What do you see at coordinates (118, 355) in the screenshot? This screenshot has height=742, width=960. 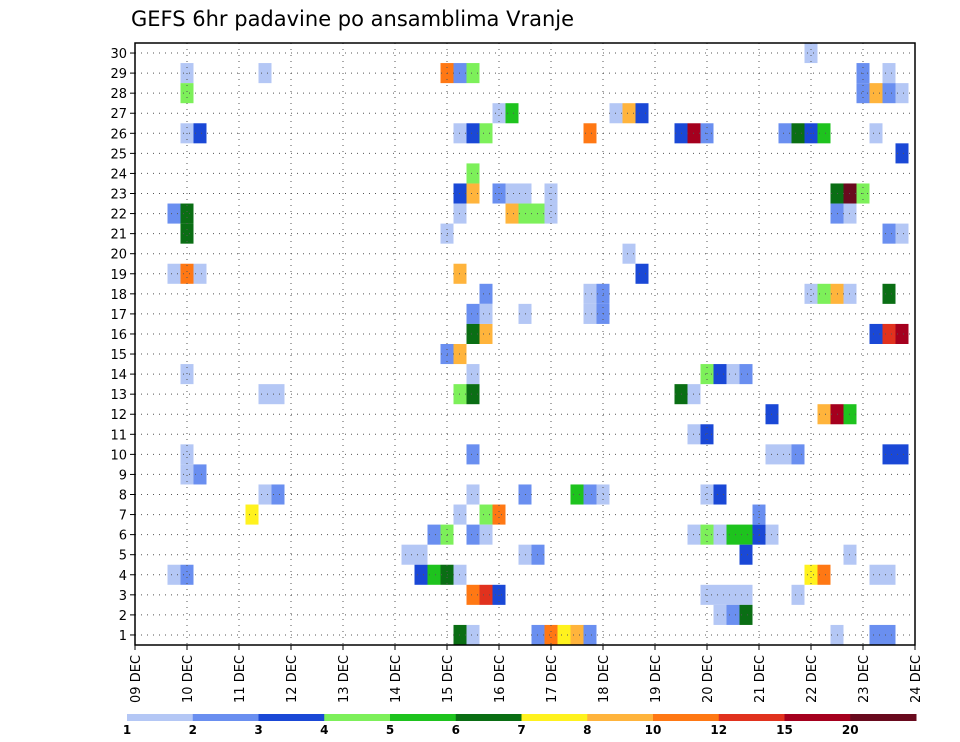 I see `y-tick-label: 15` at bounding box center [118, 355].